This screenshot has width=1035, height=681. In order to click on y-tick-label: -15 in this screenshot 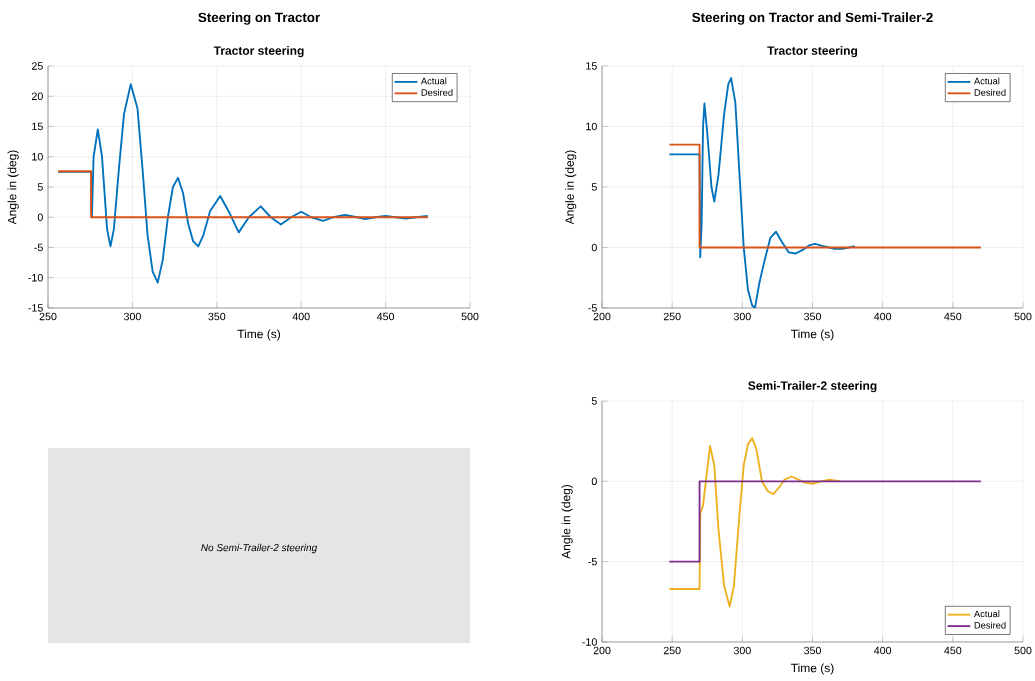, I will do `click(35, 308)`.